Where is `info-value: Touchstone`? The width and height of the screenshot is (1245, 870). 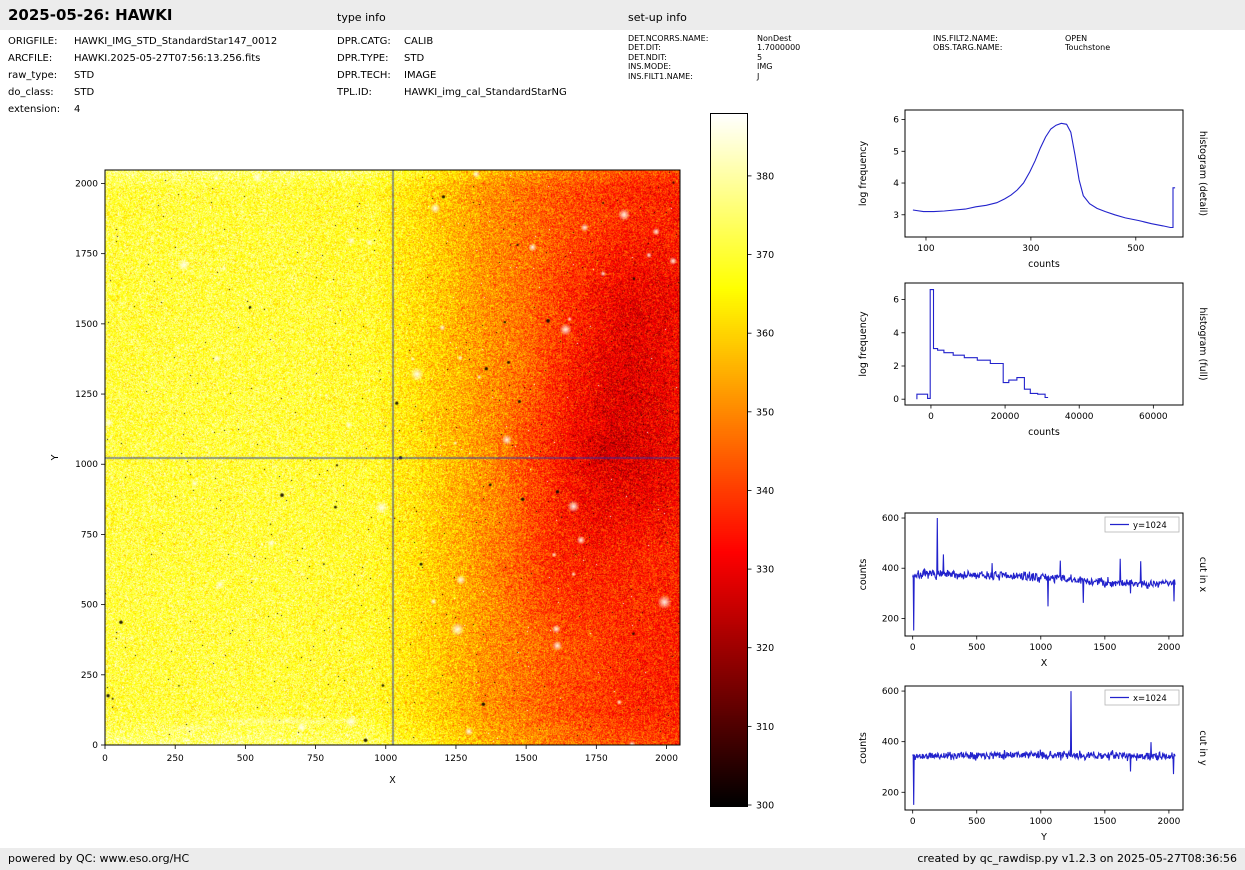 info-value: Touchstone is located at coordinates (1088, 48).